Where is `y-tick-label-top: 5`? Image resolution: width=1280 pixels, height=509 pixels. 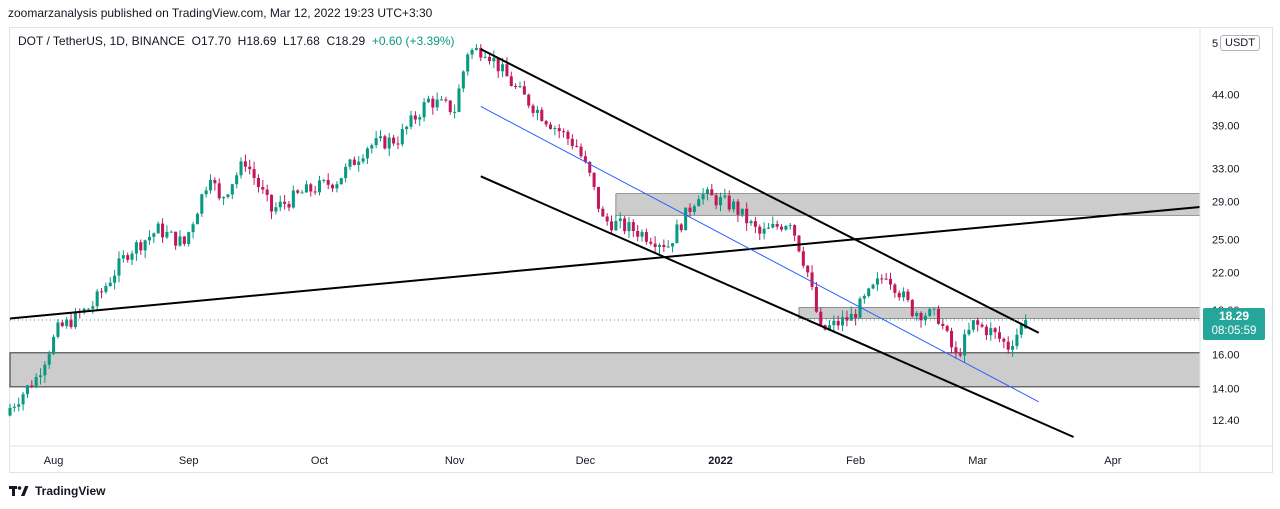 y-tick-label-top: 5 is located at coordinates (1215, 44).